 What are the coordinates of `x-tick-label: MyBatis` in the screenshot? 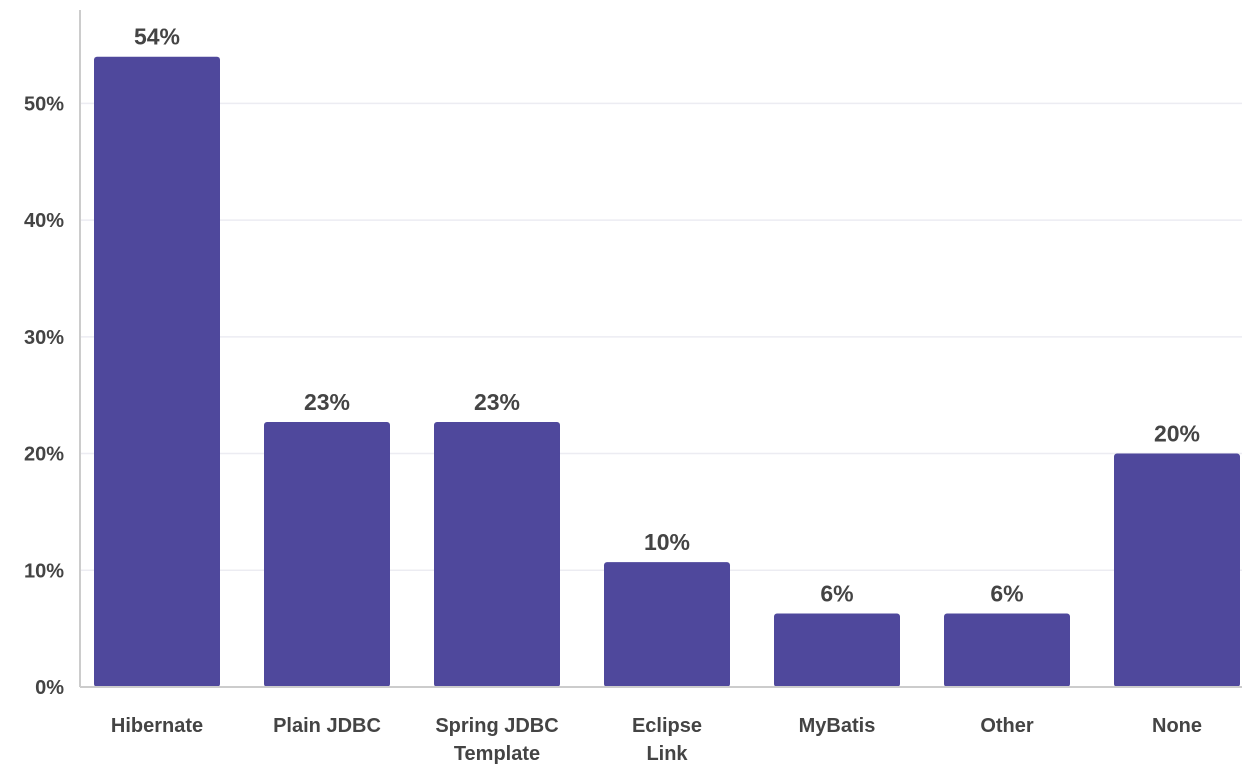 It's located at (837, 726).